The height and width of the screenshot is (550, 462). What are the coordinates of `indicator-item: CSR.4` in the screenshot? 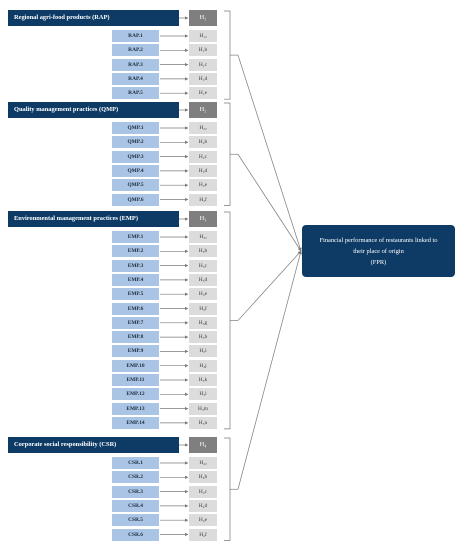 It's located at (135, 505).